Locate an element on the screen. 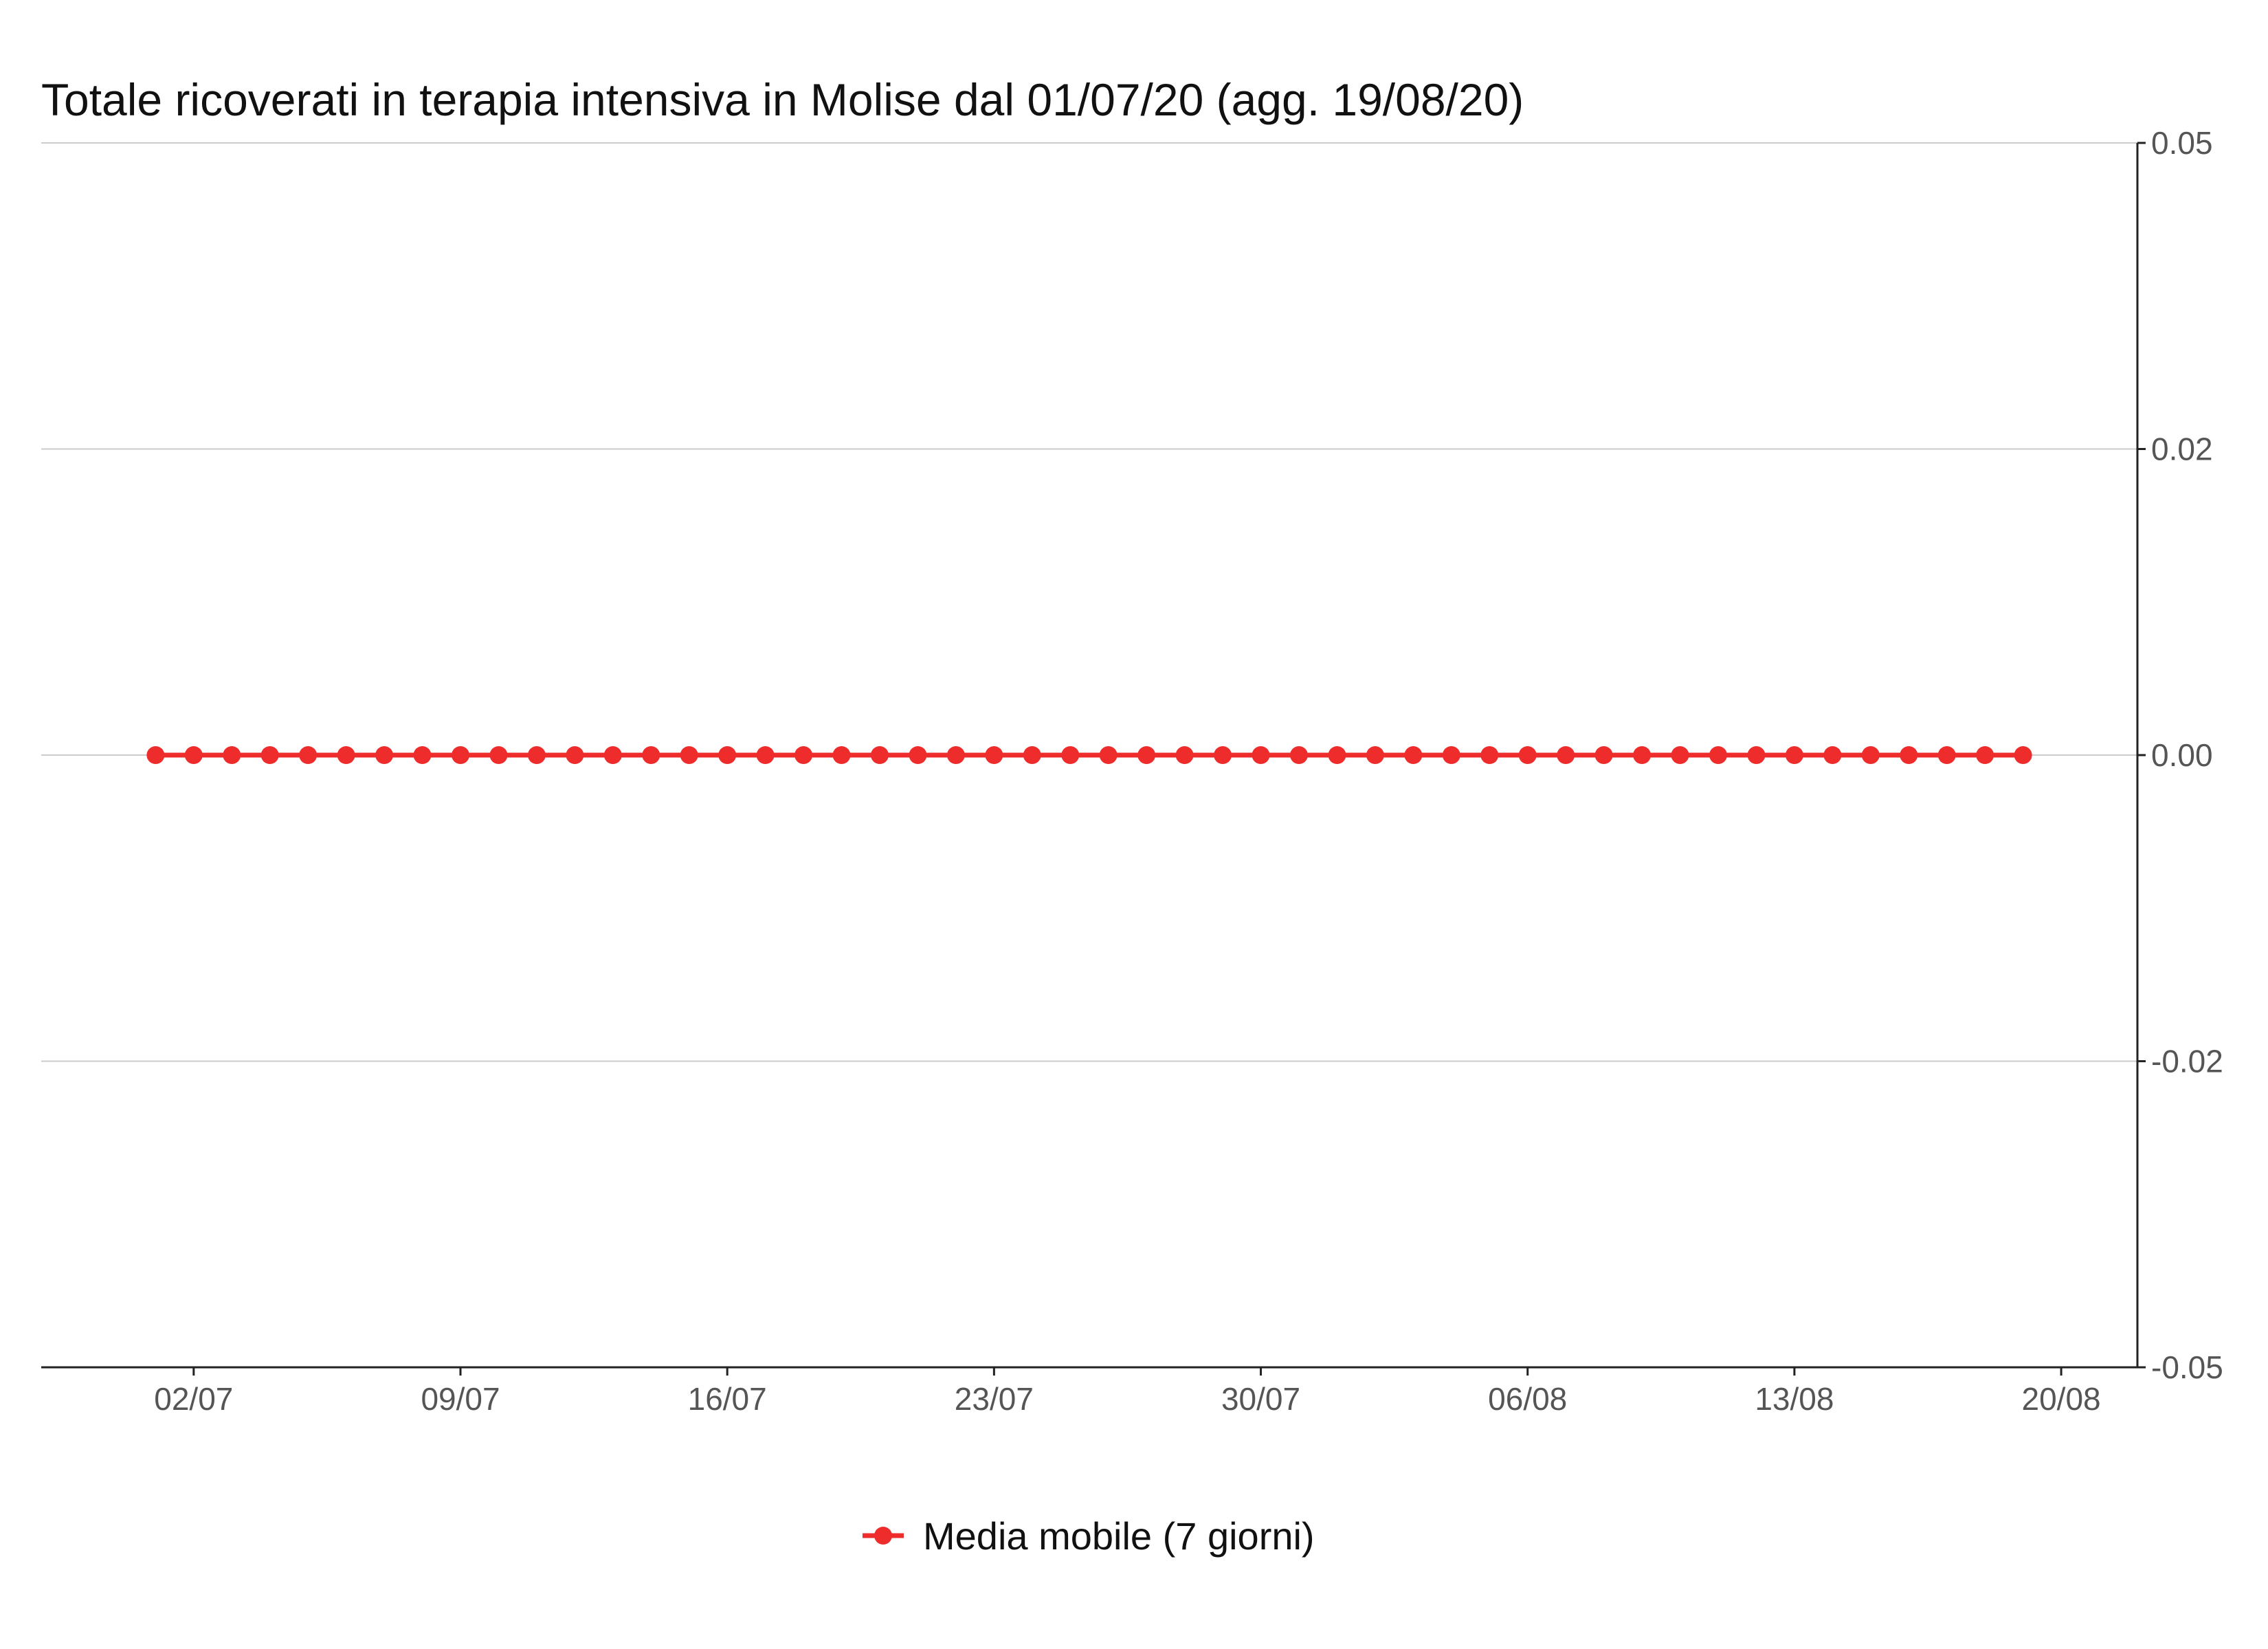  y-tick-label: 0.00 is located at coordinates (2182, 755).